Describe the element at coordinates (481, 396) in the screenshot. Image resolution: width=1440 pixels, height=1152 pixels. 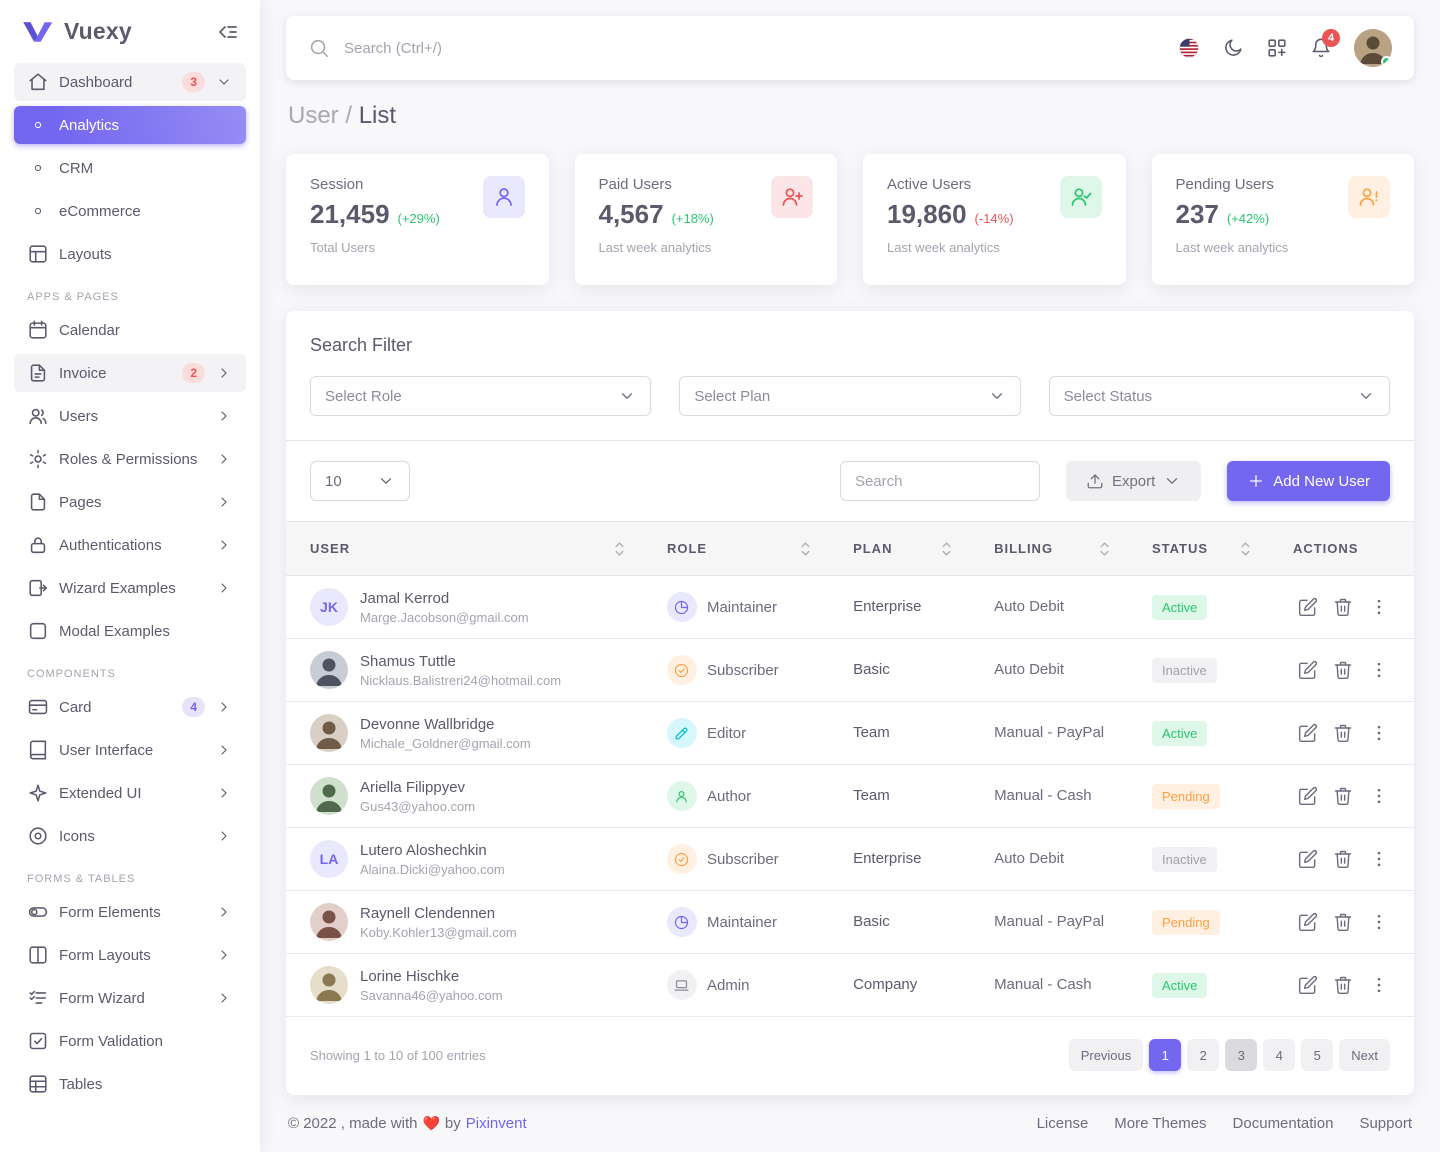
I see `role-select: Select Role` at that location.